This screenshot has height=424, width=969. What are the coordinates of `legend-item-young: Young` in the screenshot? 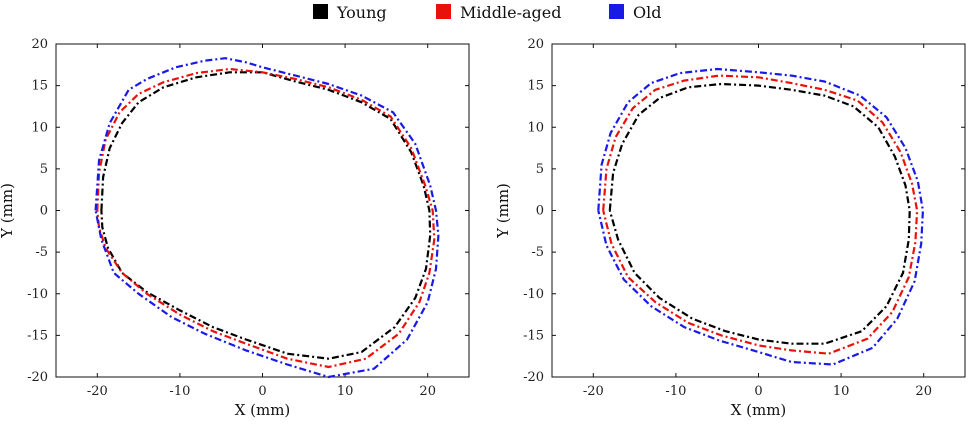 It's located at (350, 12).